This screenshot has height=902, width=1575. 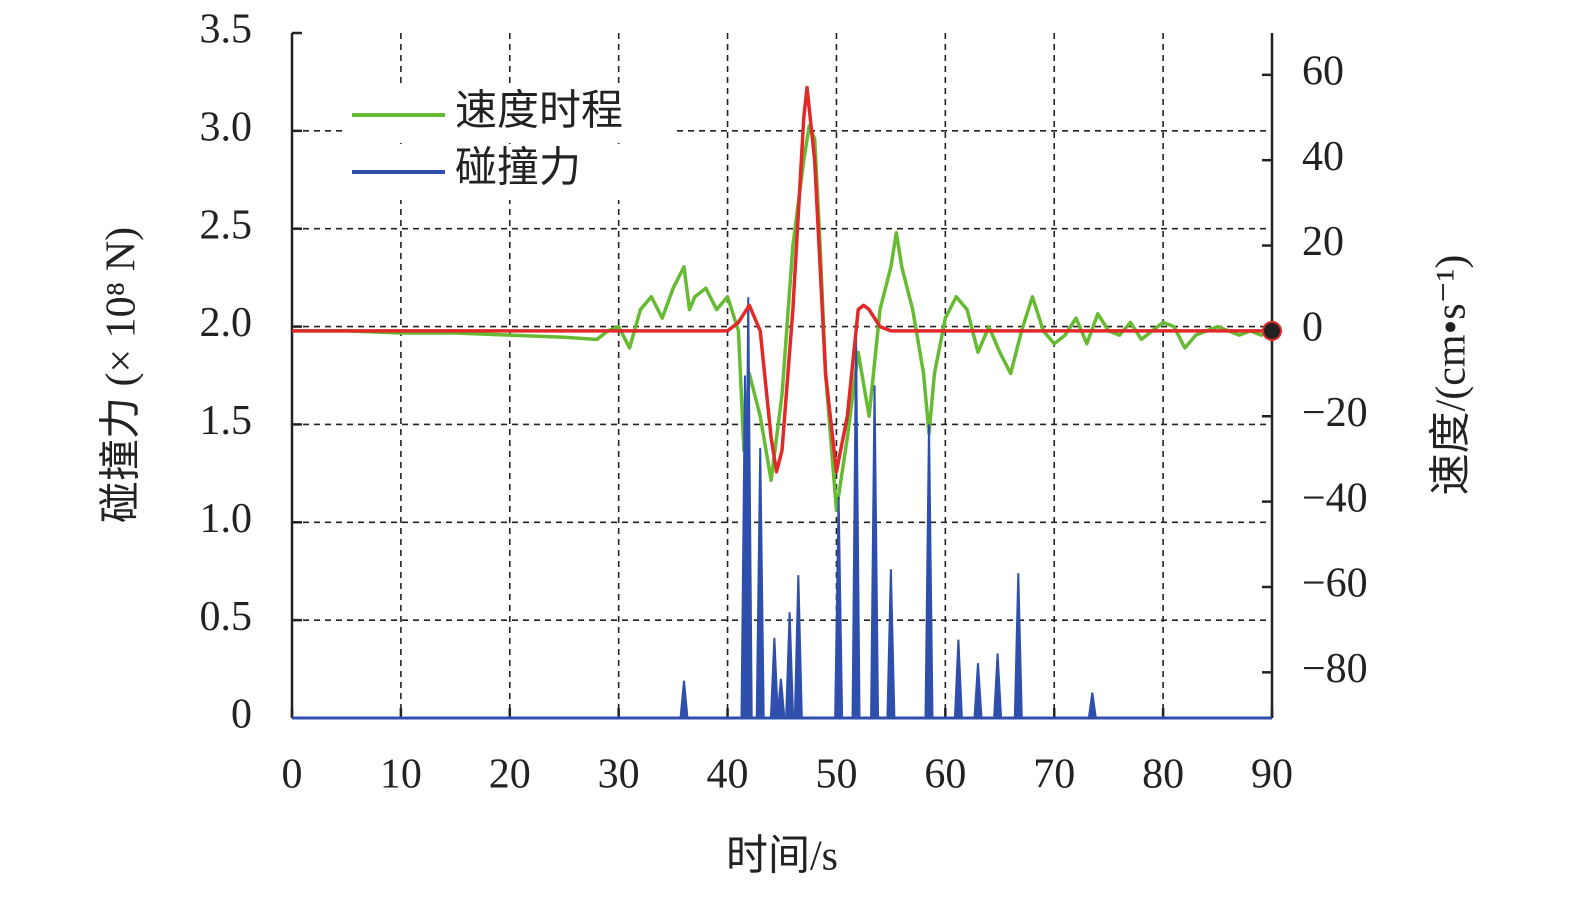 I want to click on x-tick-label: 0, so click(x=292, y=775).